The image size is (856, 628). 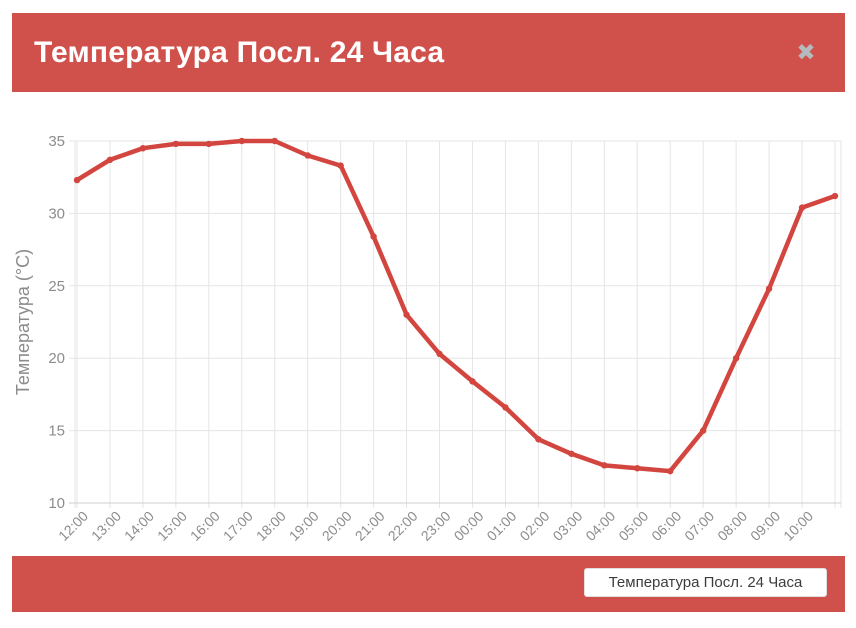 What do you see at coordinates (205, 526) in the screenshot?
I see `svg-text: 16:00` at bounding box center [205, 526].